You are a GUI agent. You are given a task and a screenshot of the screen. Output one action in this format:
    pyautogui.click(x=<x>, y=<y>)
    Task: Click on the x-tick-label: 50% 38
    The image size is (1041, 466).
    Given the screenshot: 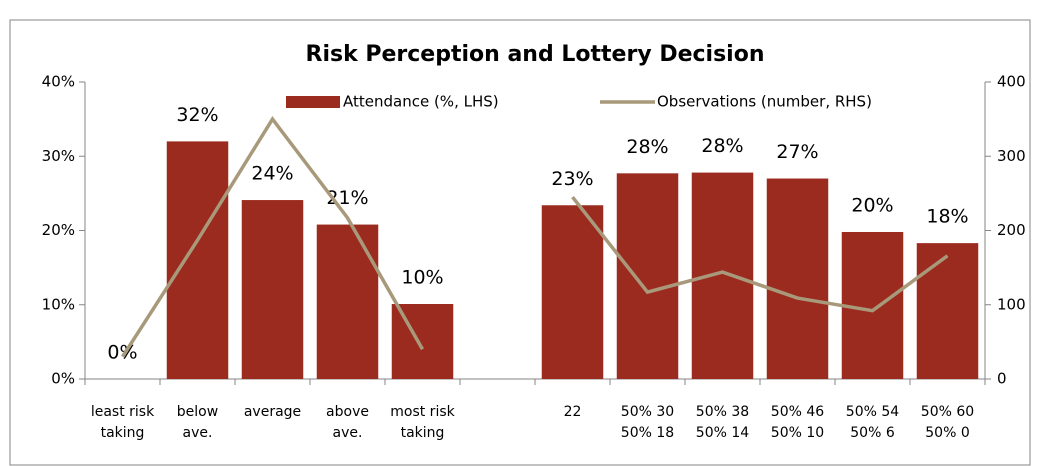 What is the action you would take?
    pyautogui.click(x=722, y=412)
    